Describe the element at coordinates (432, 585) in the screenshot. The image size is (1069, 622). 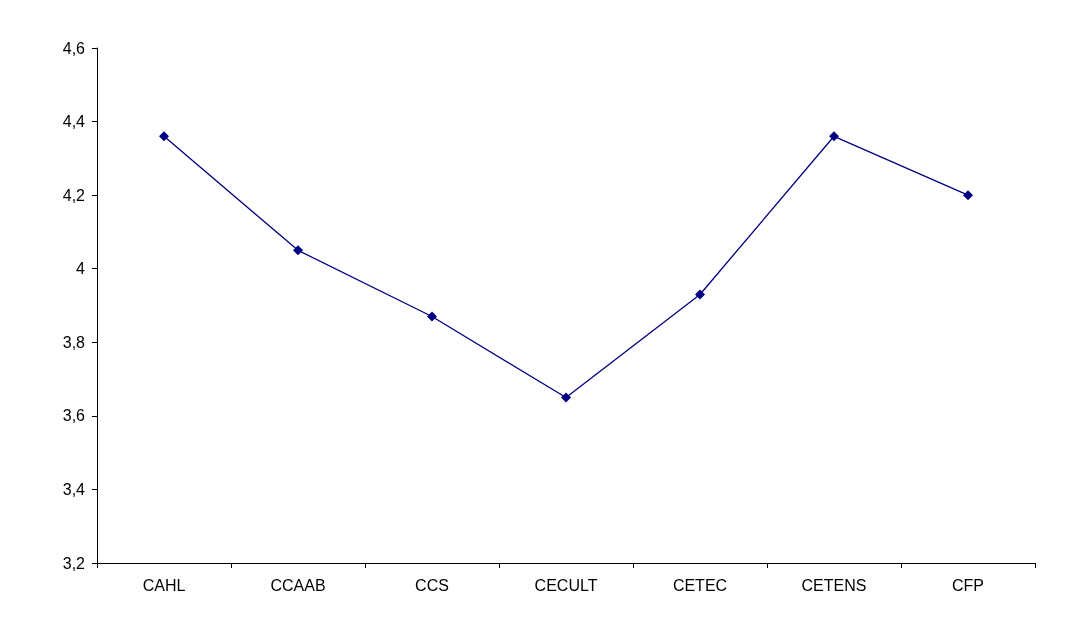
I see `x-tick-label: CCS` at that location.